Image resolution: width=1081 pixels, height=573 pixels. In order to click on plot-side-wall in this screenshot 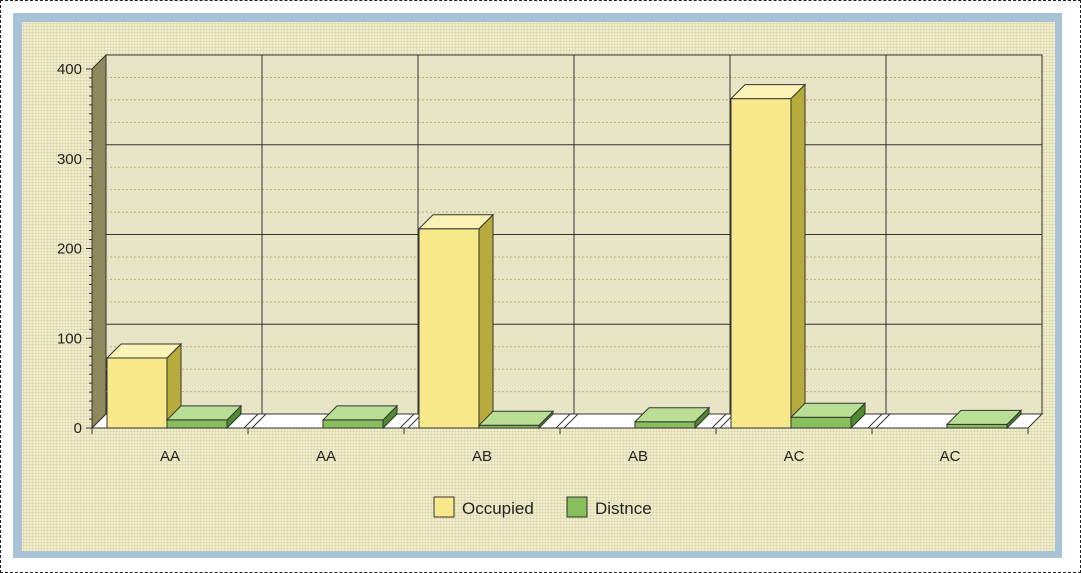, I will do `click(99, 241)`.